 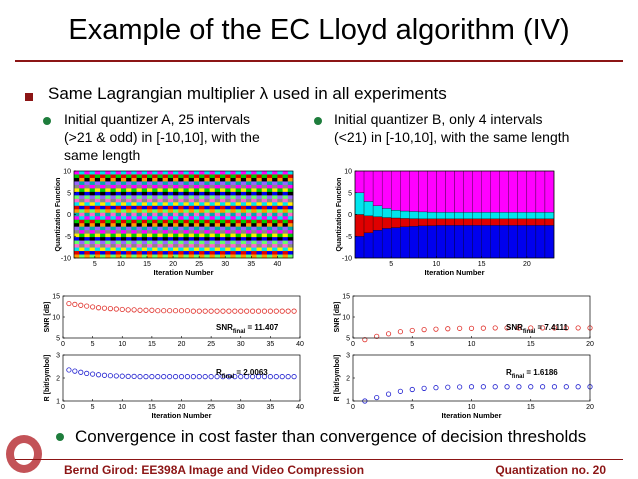 What do you see at coordinates (578, 387) in the screenshot?
I see `rate-right-point` at bounding box center [578, 387].